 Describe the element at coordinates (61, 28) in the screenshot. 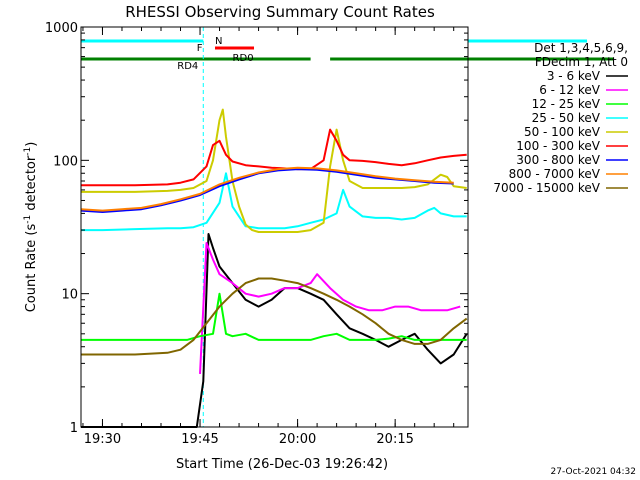

I see `y-tick-label: 1000` at that location.